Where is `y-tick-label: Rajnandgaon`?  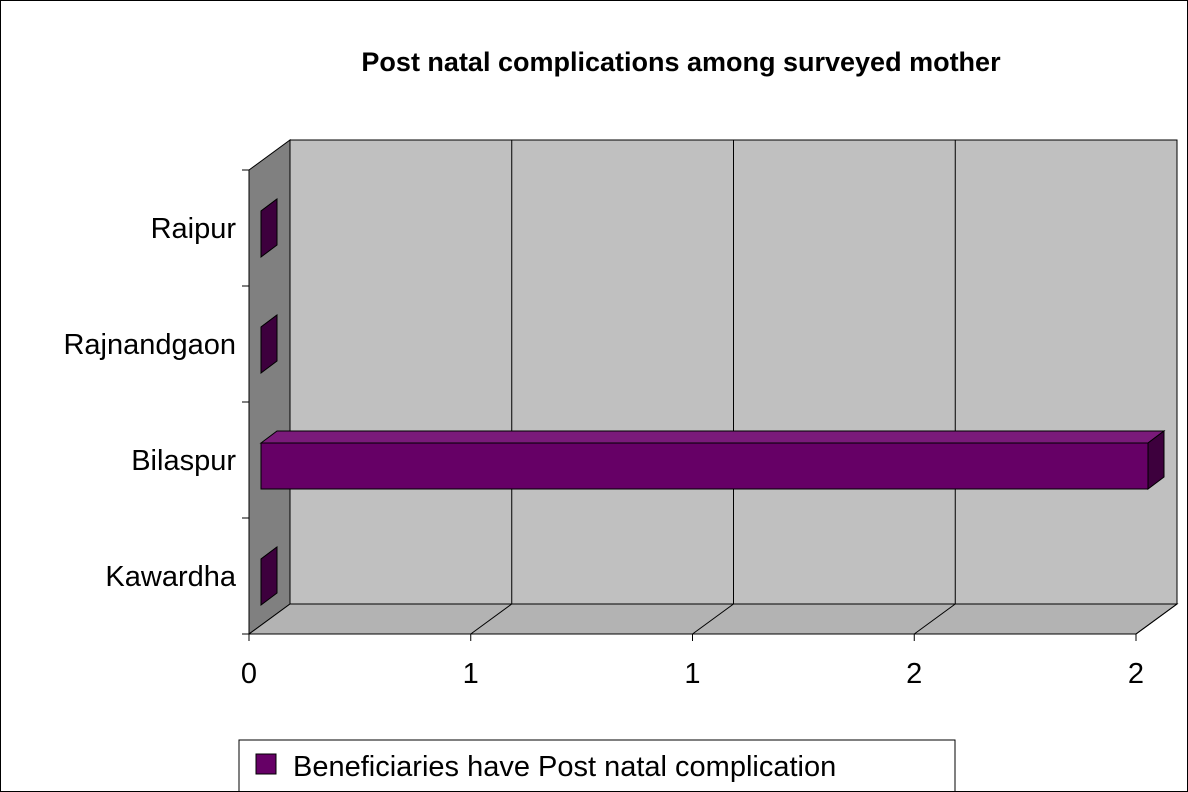
y-tick-label: Rajnandgaon is located at coordinates (149, 345).